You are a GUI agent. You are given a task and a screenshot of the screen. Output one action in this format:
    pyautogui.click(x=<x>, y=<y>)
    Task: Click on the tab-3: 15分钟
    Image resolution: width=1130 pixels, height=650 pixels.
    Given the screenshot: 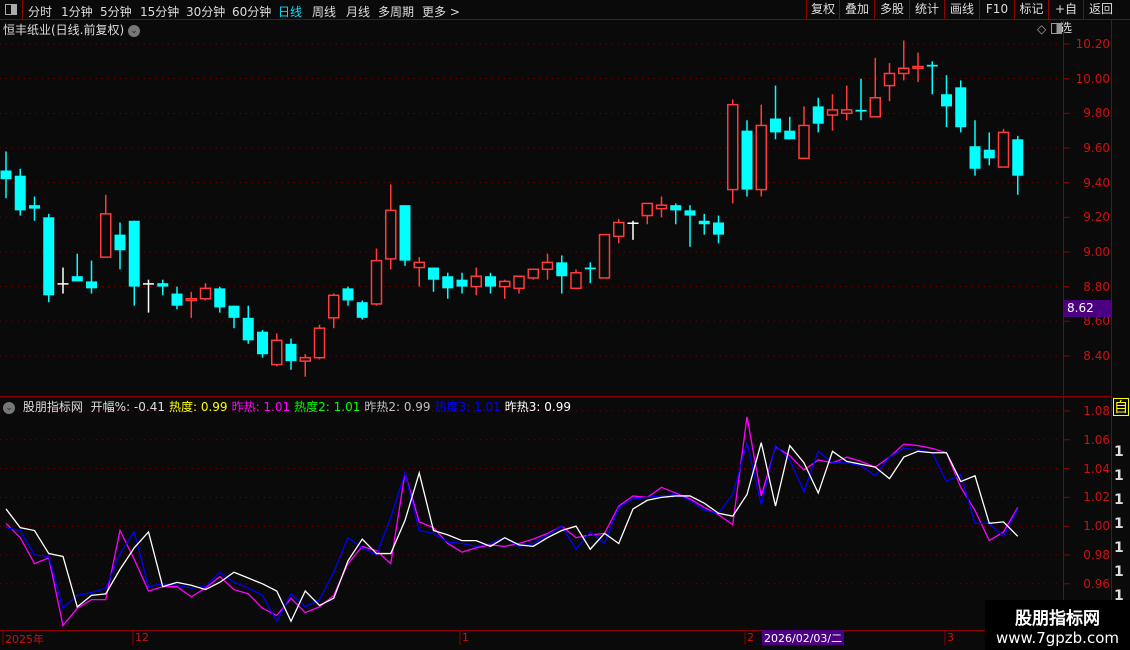 What is the action you would take?
    pyautogui.click(x=160, y=12)
    